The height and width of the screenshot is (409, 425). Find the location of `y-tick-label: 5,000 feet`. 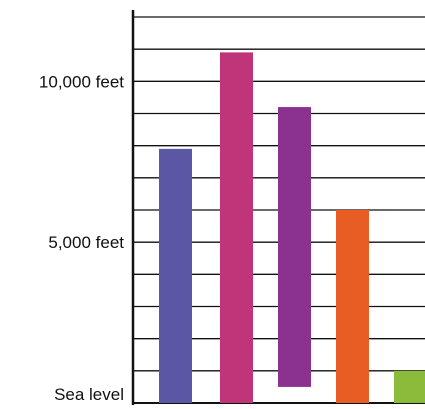

y-tick-label: 5,000 feet is located at coordinates (86, 242).